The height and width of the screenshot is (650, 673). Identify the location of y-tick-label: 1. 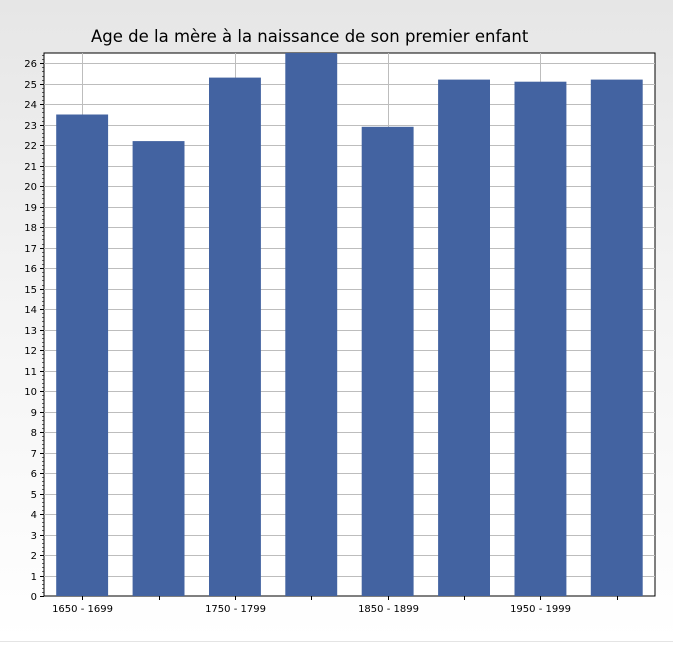
(34, 577).